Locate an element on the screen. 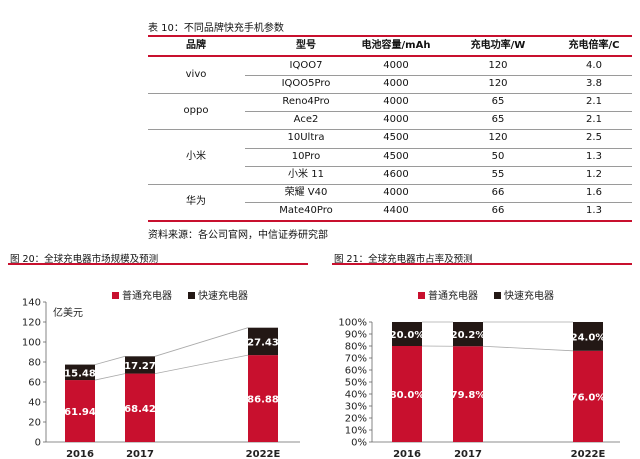 The image size is (640, 459). table-cell: 55 is located at coordinates (498, 174).